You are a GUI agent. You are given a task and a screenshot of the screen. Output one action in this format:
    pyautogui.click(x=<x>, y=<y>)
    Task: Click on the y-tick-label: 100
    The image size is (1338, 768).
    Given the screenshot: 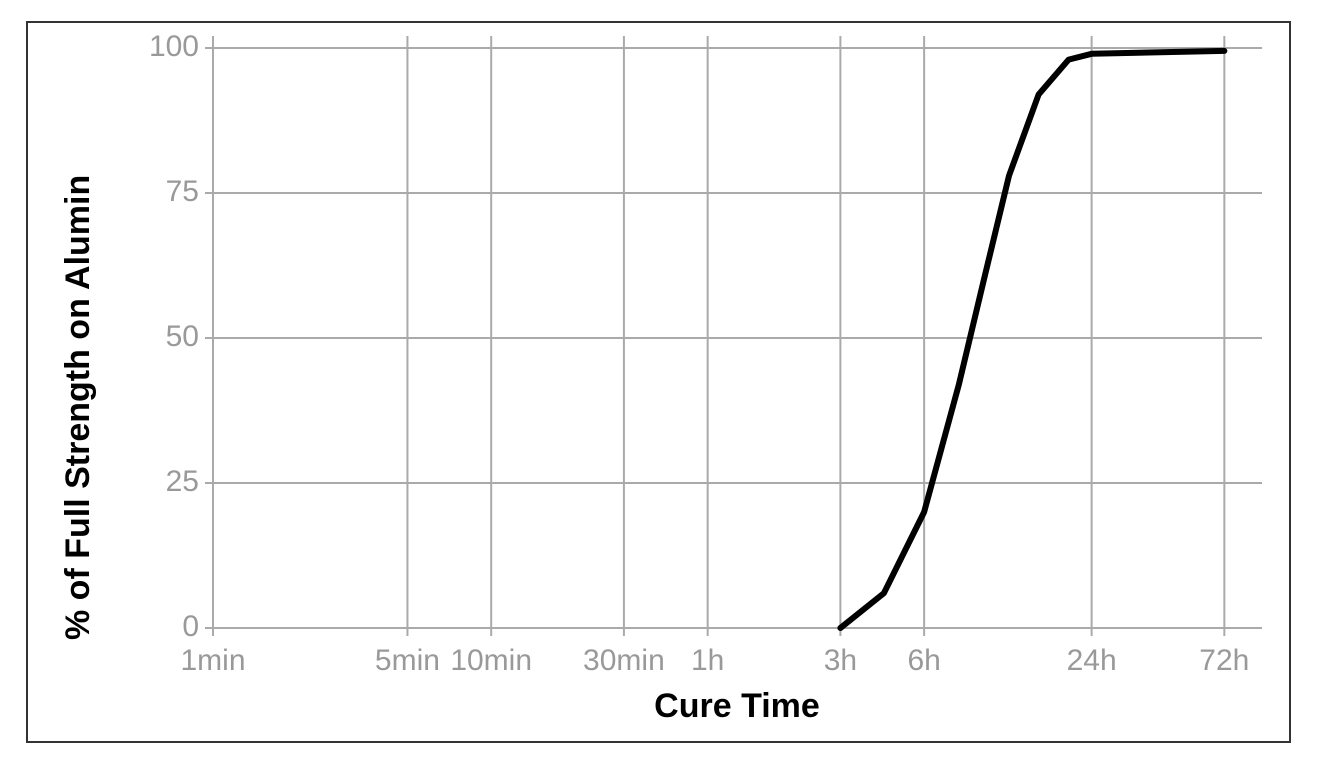 What is the action you would take?
    pyautogui.click(x=174, y=46)
    